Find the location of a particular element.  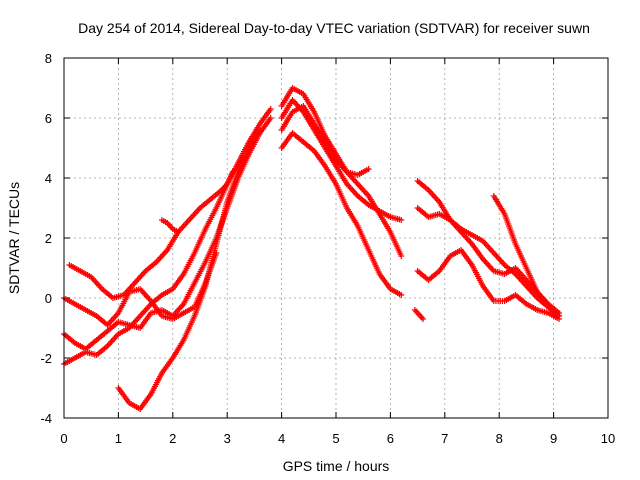

x-tick-label: 10 is located at coordinates (608, 438).